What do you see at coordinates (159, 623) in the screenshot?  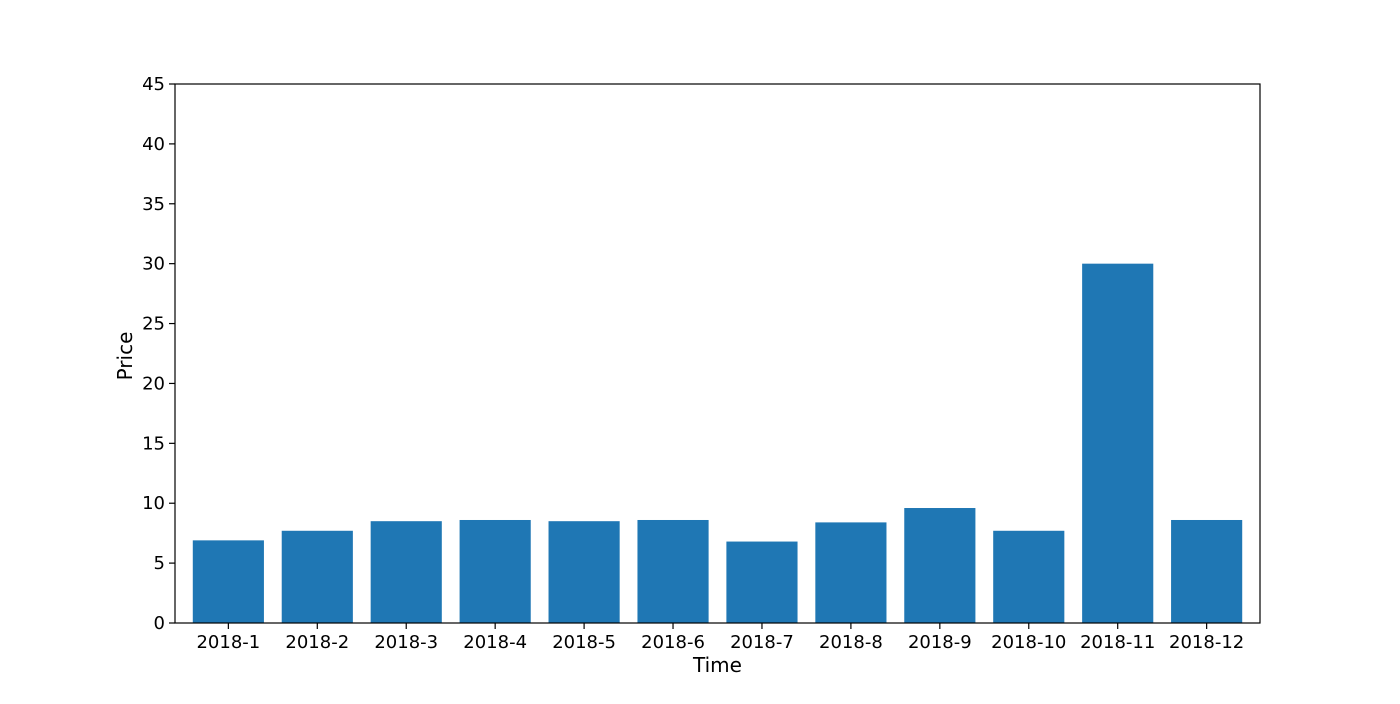 I see `y-tick-label: 0` at bounding box center [159, 623].